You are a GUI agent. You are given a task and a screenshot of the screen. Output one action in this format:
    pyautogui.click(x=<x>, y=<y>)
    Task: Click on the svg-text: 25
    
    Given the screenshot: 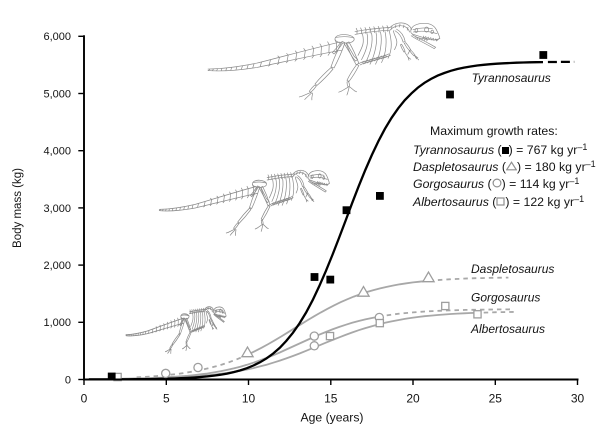 What is the action you would take?
    pyautogui.click(x=496, y=398)
    